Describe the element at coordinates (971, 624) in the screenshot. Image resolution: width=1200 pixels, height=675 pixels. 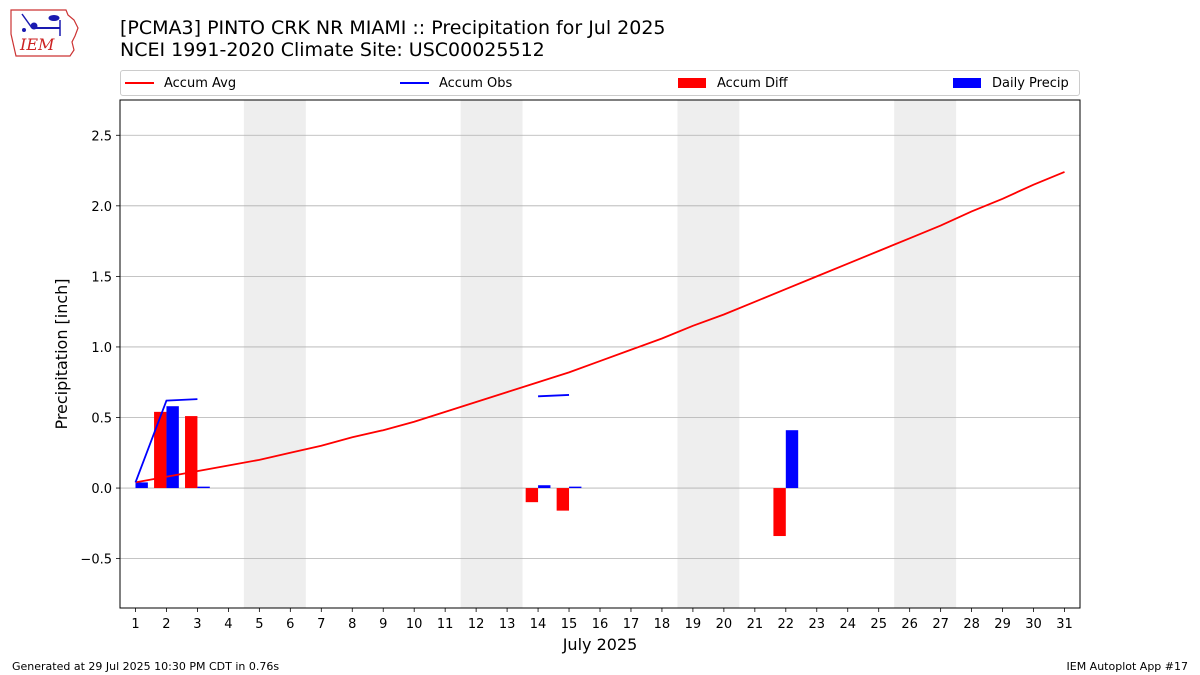
I see `x-tick-label: 28` at that location.